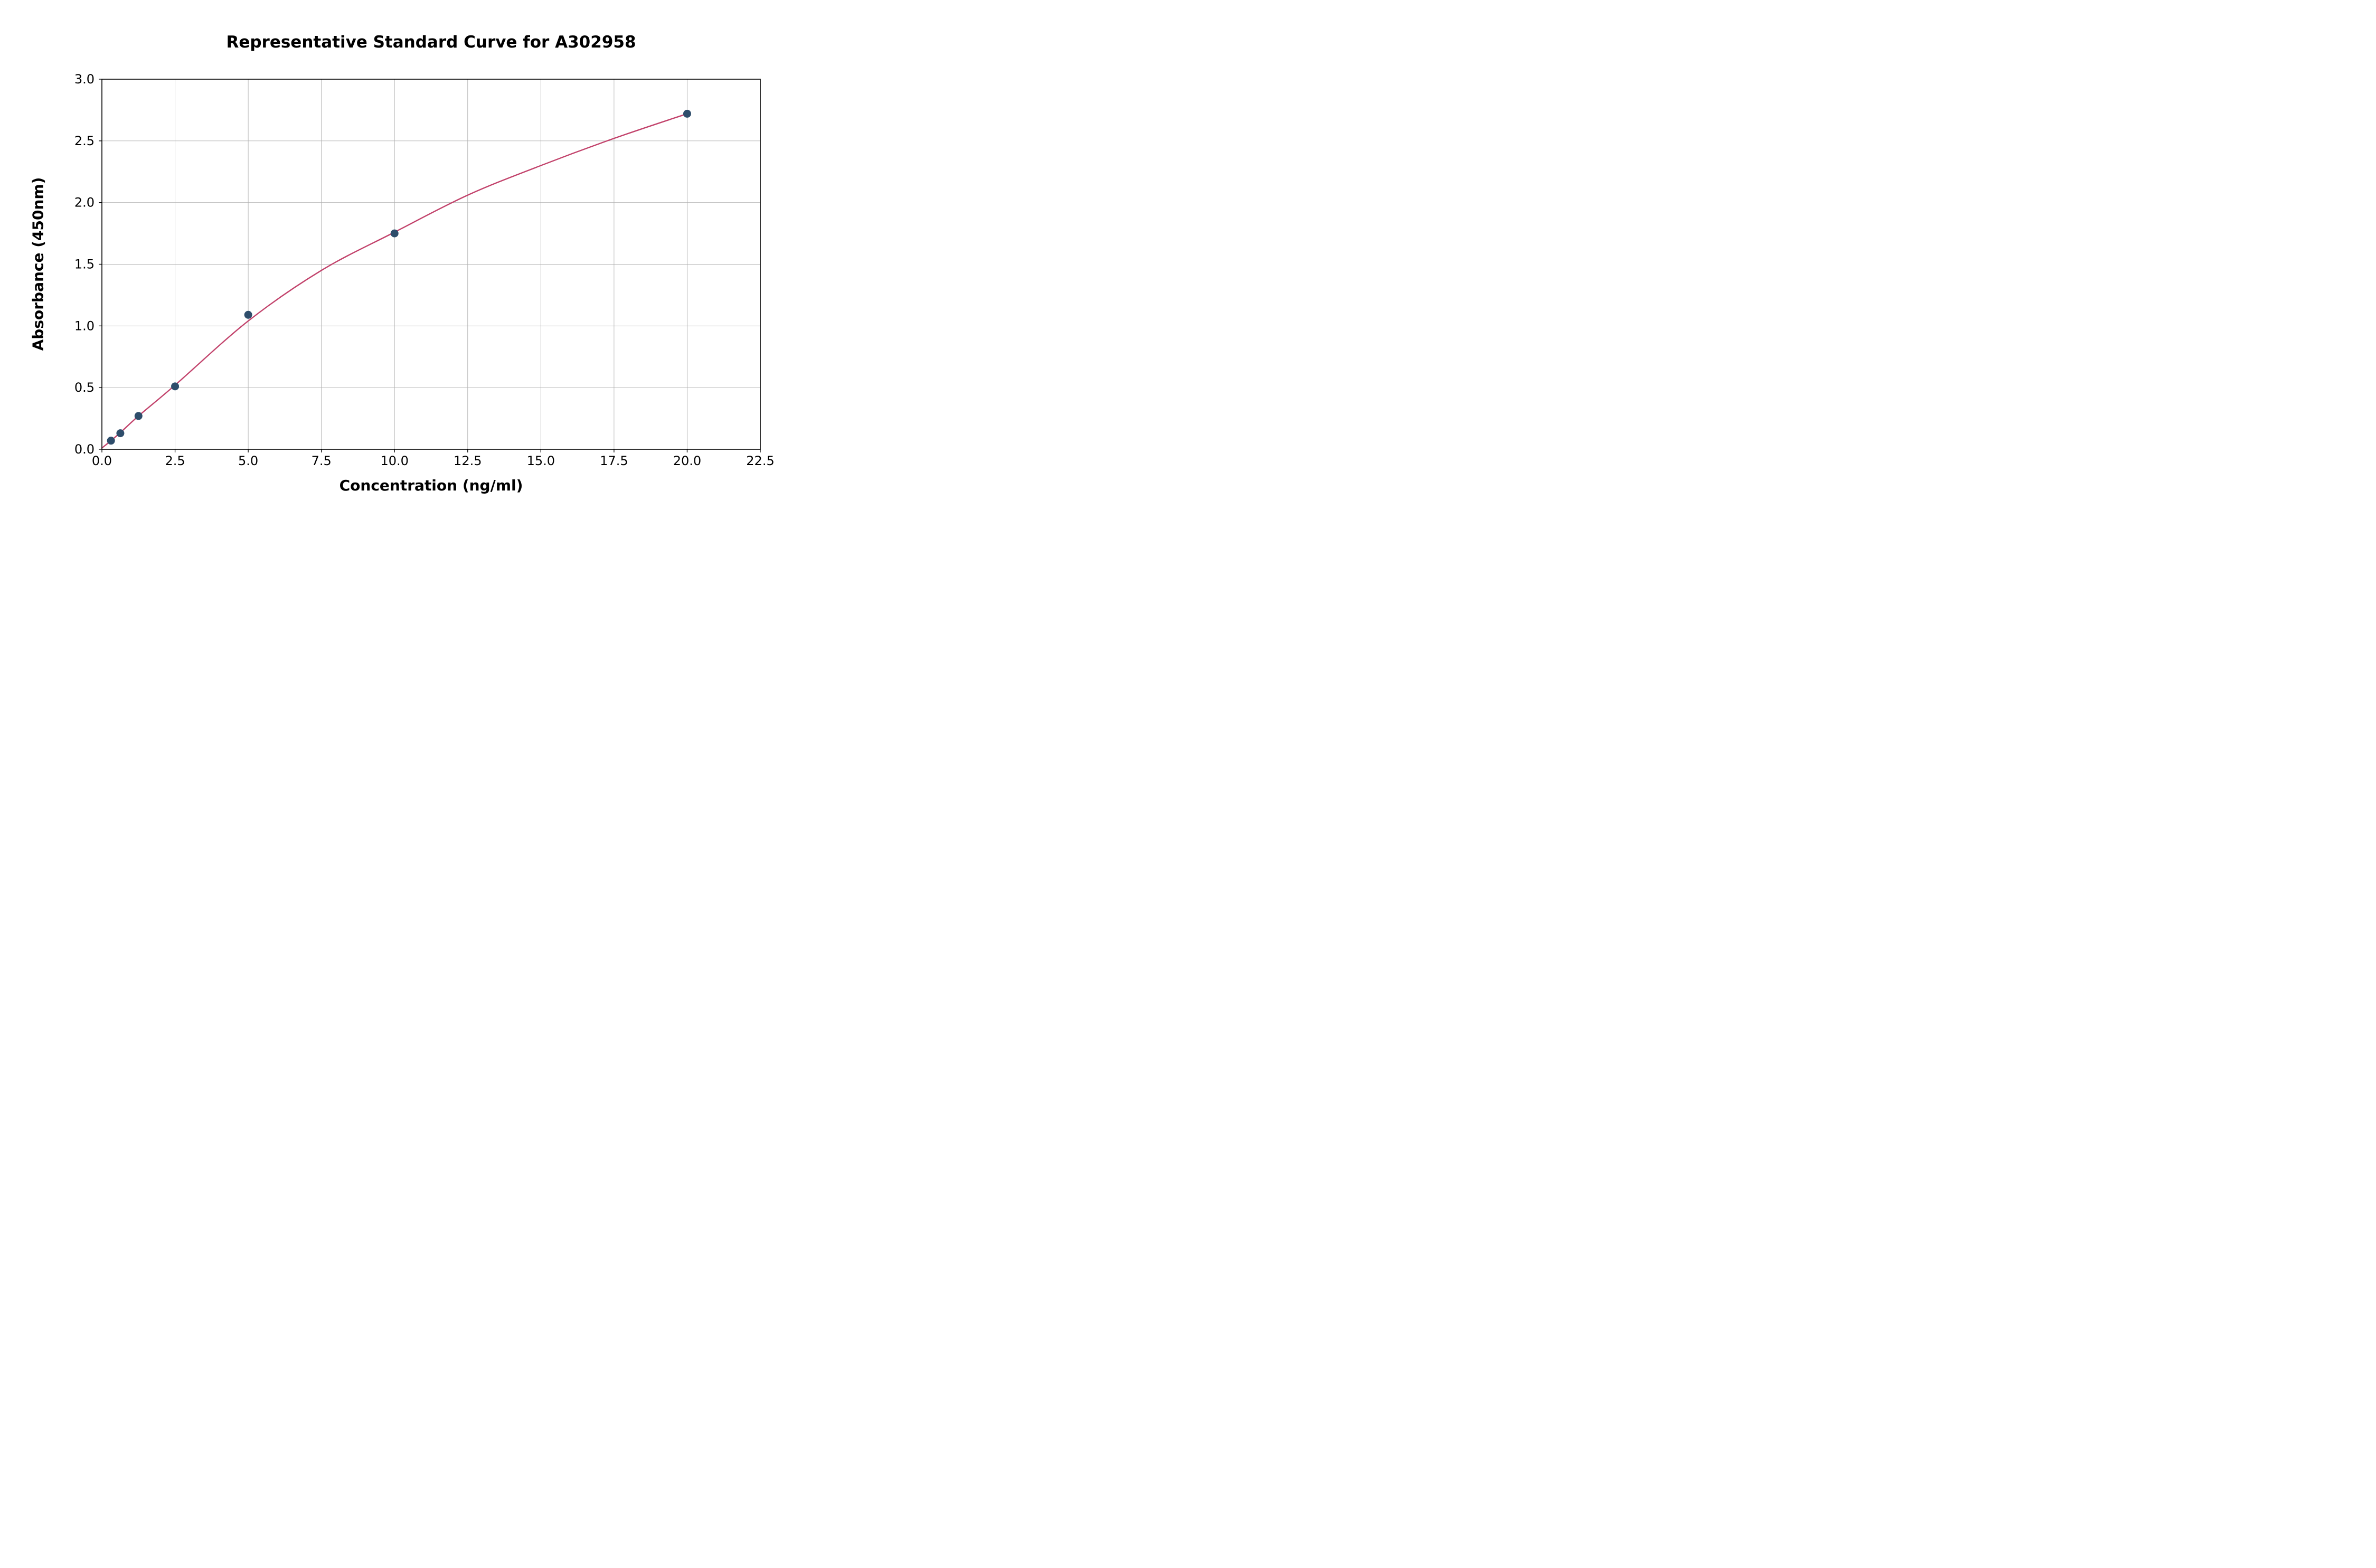 Image resolution: width=2376 pixels, height=1568 pixels. Describe the element at coordinates (541, 461) in the screenshot. I see `x-tick-label: 15.0` at that location.